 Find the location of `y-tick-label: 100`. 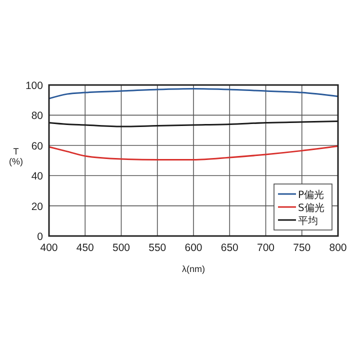

y-tick-label: 100 is located at coordinates (34, 86).